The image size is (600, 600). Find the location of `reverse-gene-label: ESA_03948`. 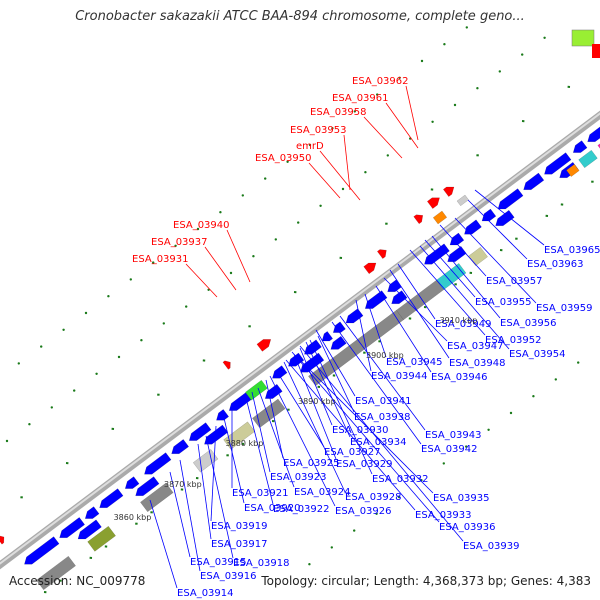

reverse-gene-label: ESA_03948 is located at coordinates (477, 363).